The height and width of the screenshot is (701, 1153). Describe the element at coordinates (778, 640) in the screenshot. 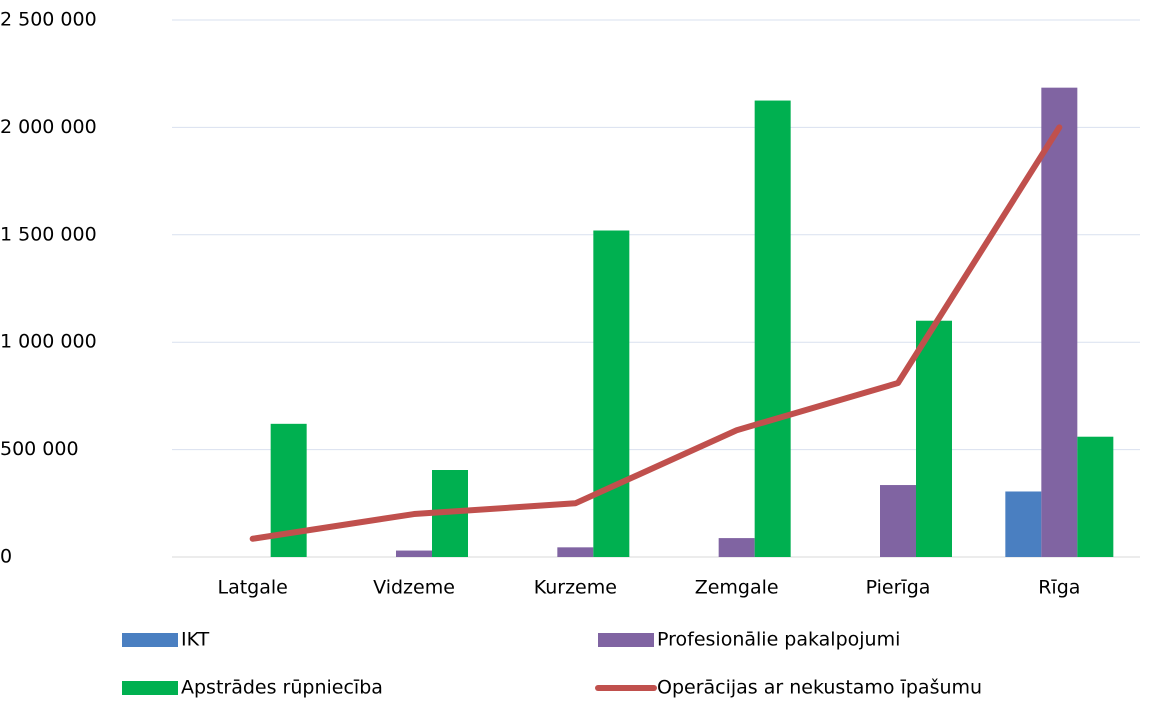

I see `legend-label: Profesionālie pakalpojumi` at that location.